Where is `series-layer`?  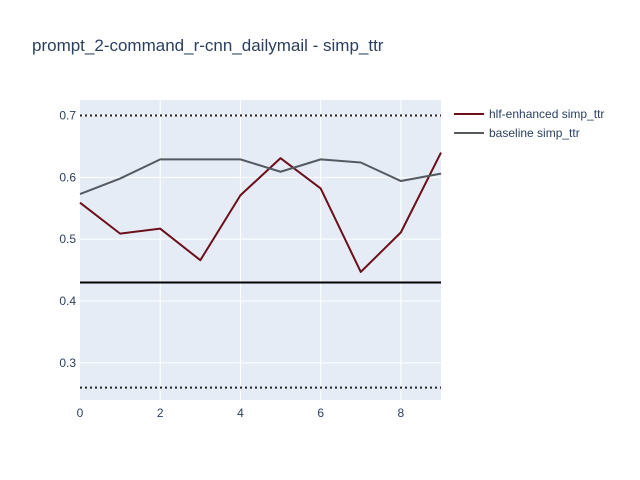
series-layer is located at coordinates (260, 212).